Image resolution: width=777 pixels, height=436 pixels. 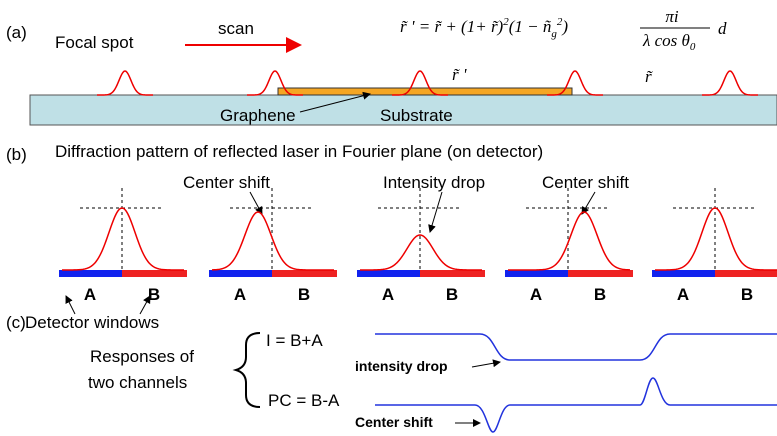 I want to click on i-channel: I = B+A, so click(x=294, y=340).